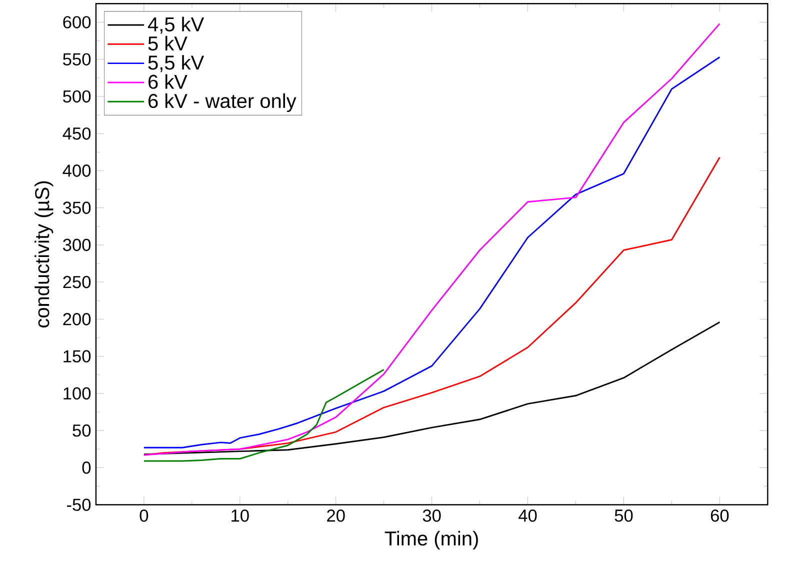  What do you see at coordinates (44, 255) in the screenshot?
I see `y-axis-title: conductivity (µS)` at bounding box center [44, 255].